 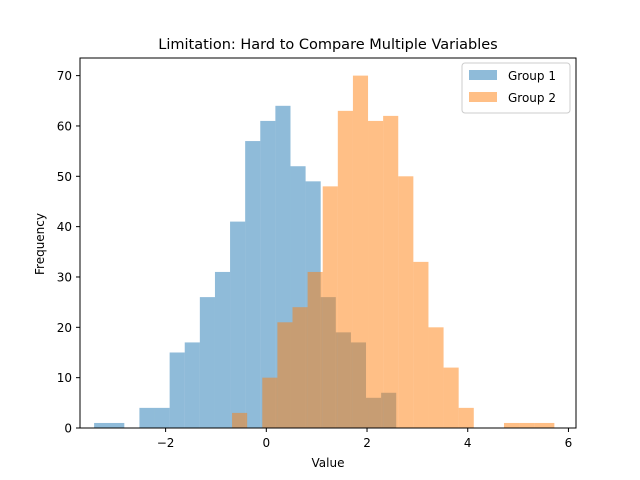 What do you see at coordinates (367, 443) in the screenshot?
I see `x-tick-label: 2` at bounding box center [367, 443].